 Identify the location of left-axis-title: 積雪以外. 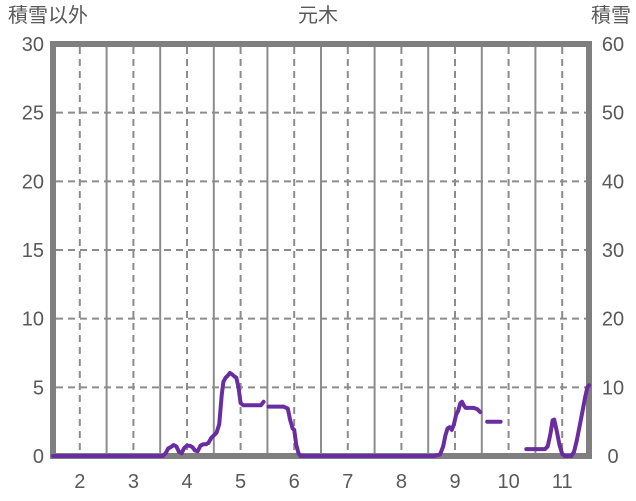
(48, 16).